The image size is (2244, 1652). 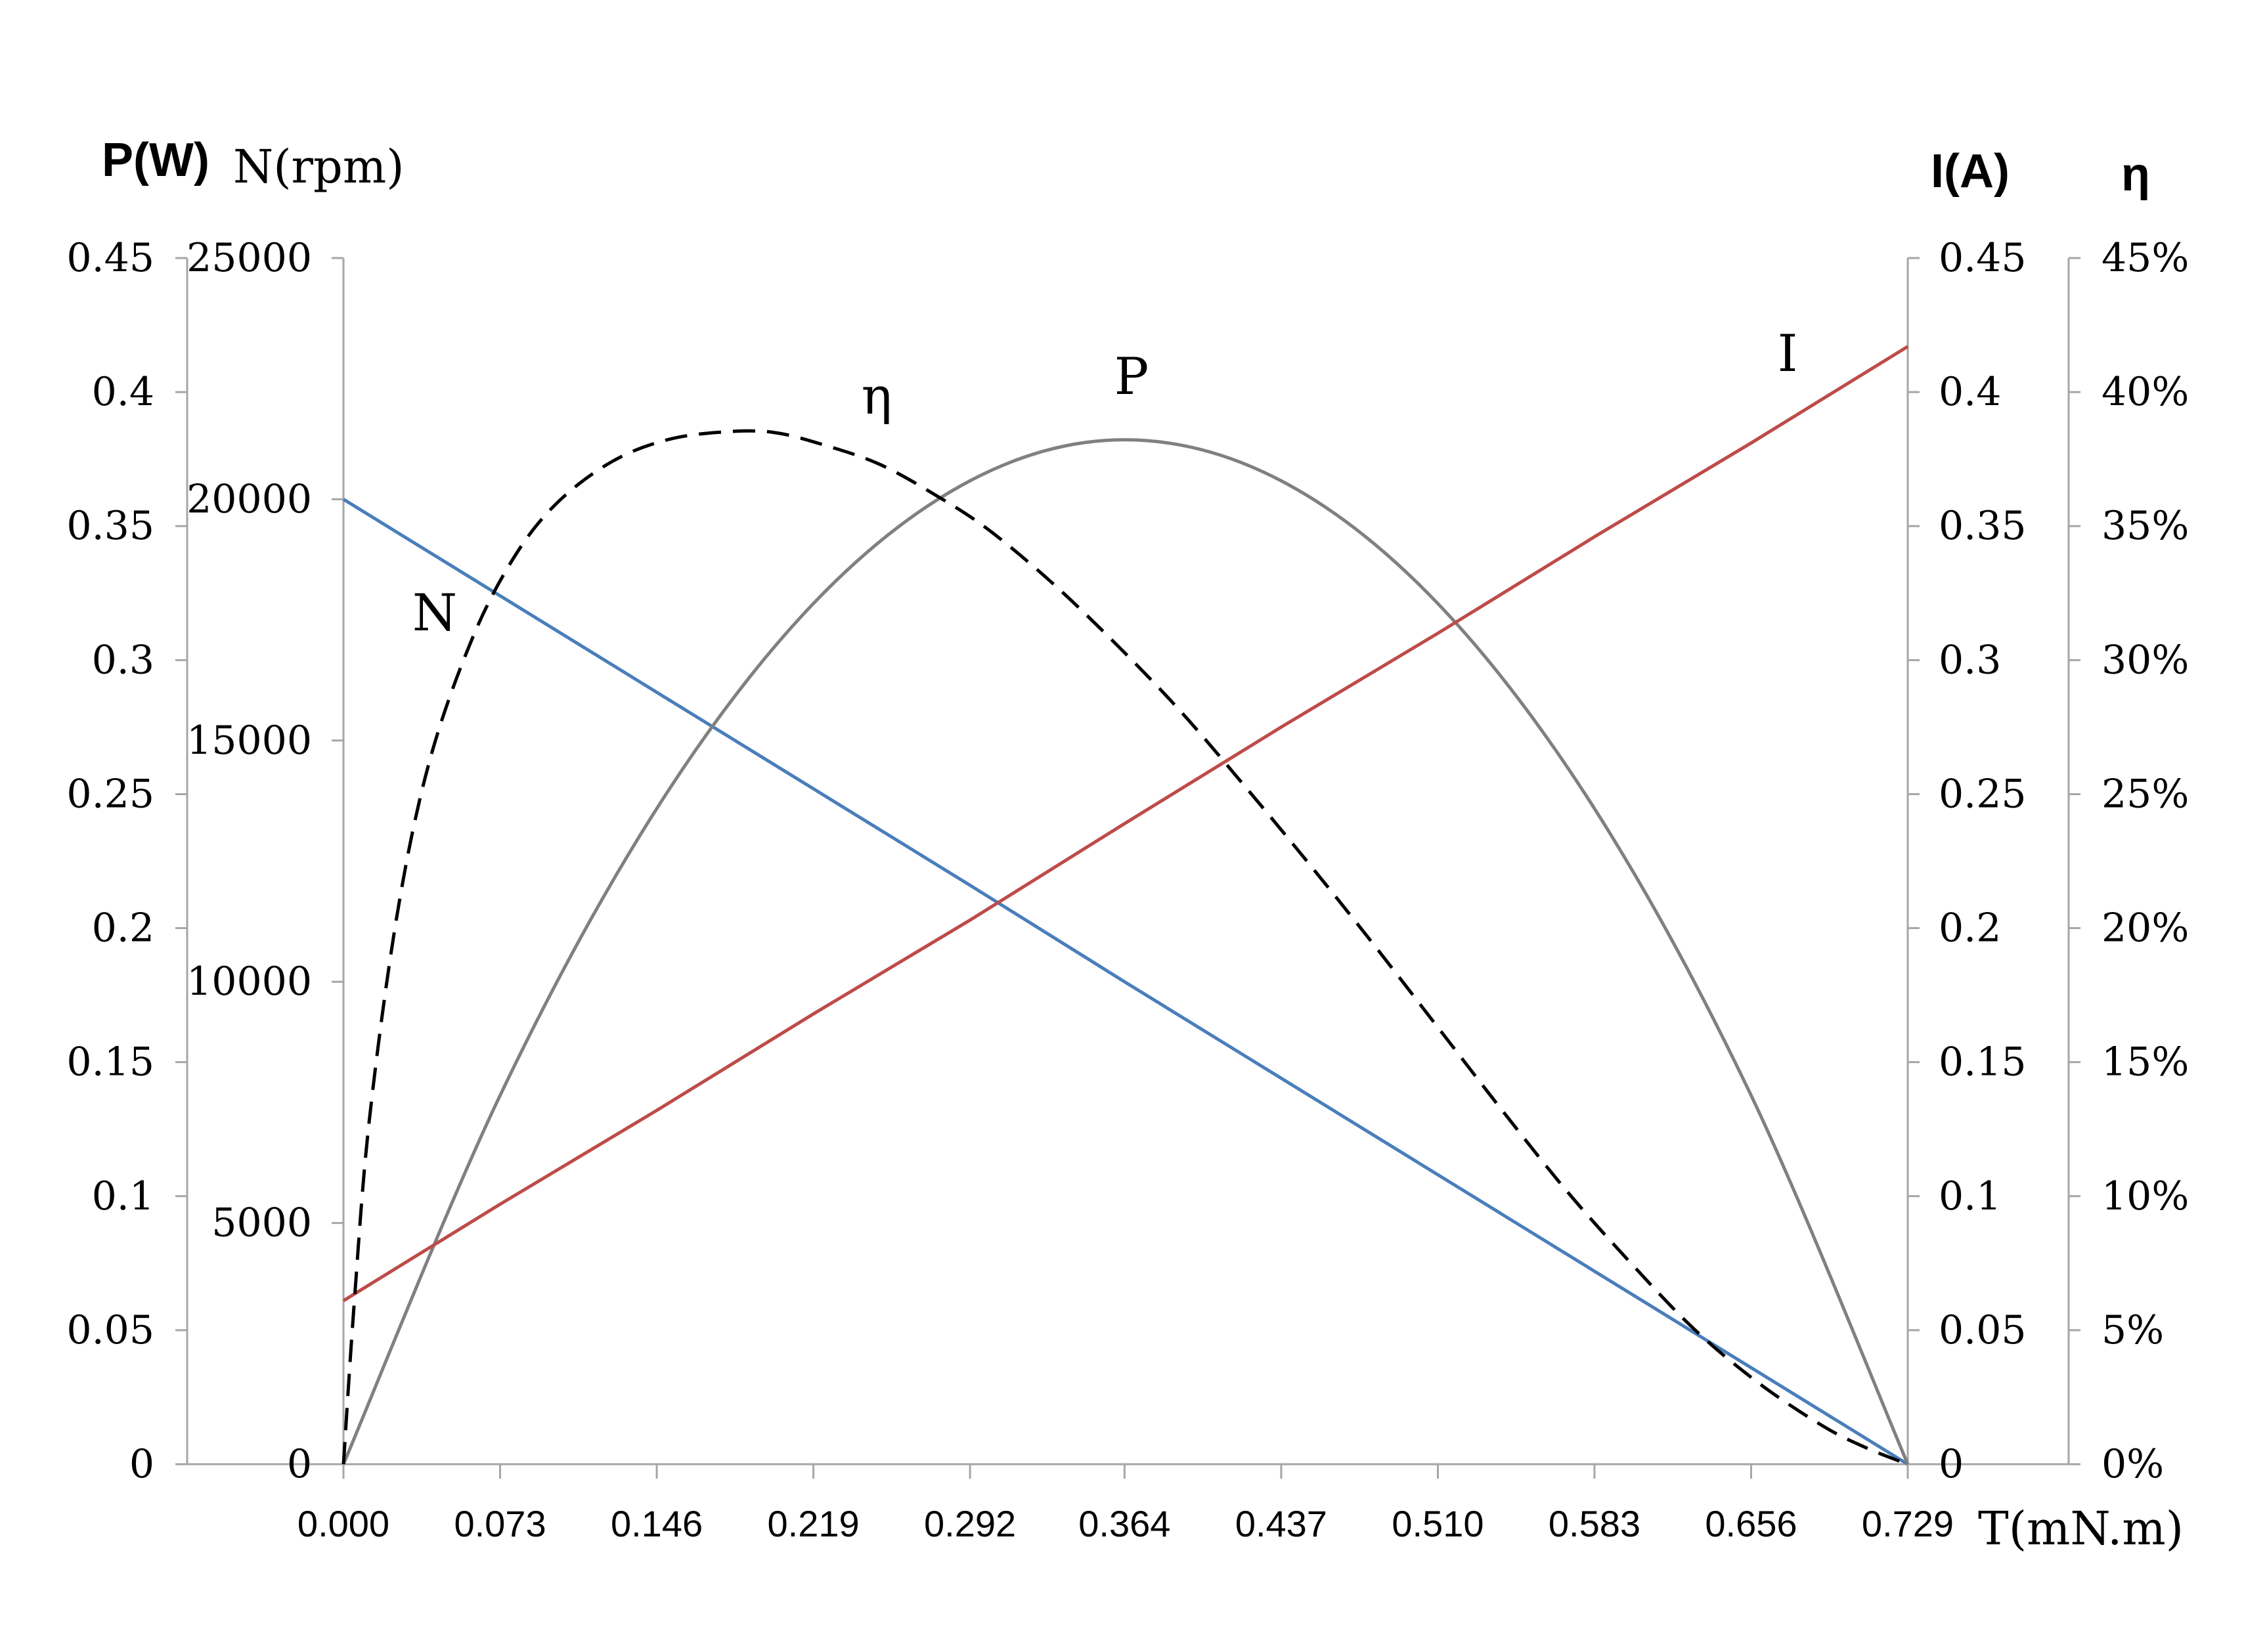 What do you see at coordinates (261, 1223) in the screenshot?
I see `speed-tick-label: 5000` at bounding box center [261, 1223].